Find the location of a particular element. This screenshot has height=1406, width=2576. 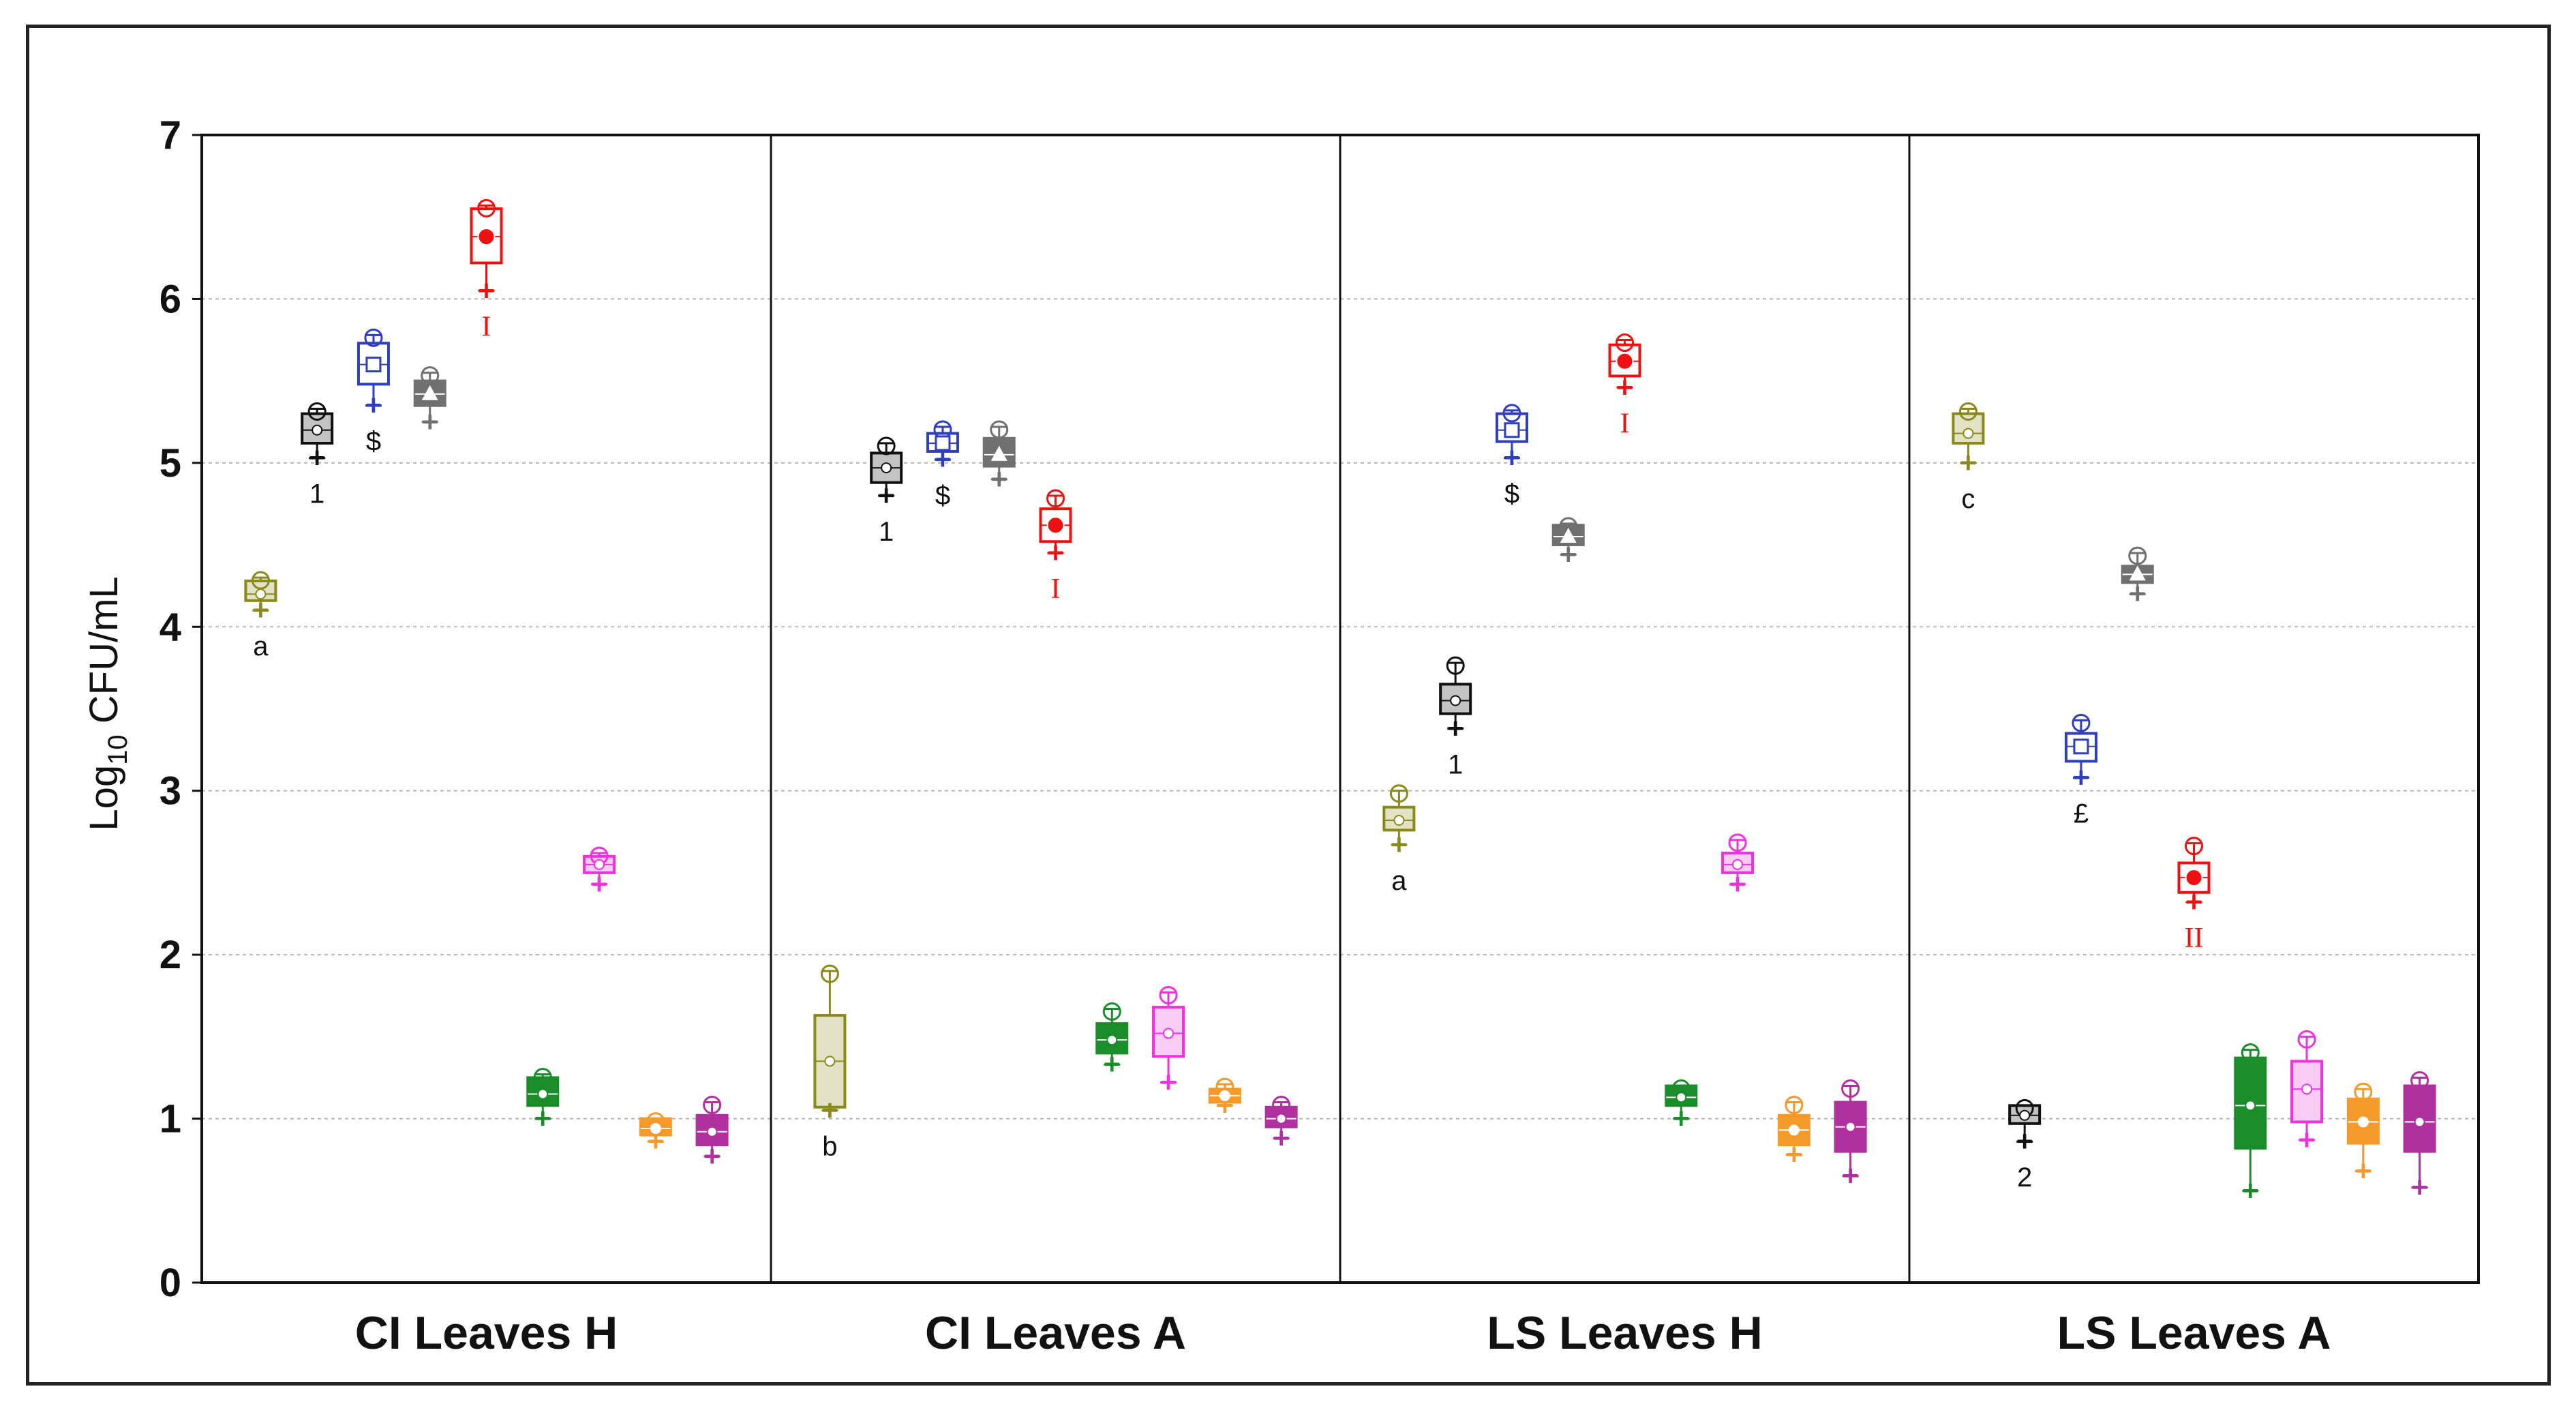

box-1: +b is located at coordinates (830, 1063).